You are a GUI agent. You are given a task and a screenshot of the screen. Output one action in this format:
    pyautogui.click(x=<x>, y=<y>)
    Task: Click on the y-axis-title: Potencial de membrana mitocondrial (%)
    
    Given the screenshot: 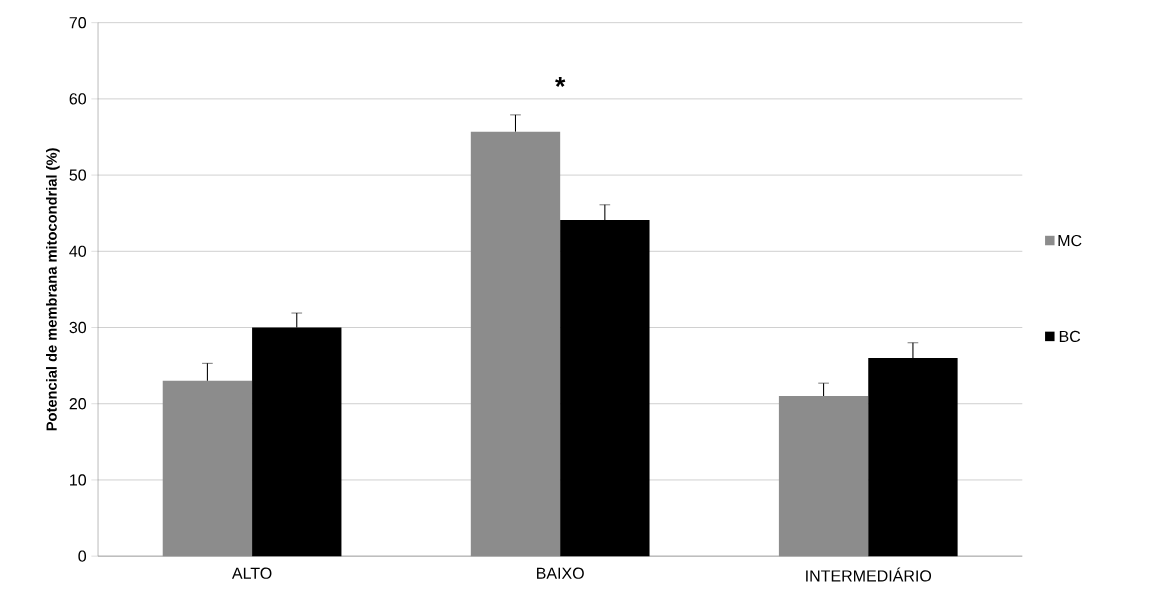 What is the action you would take?
    pyautogui.click(x=53, y=289)
    